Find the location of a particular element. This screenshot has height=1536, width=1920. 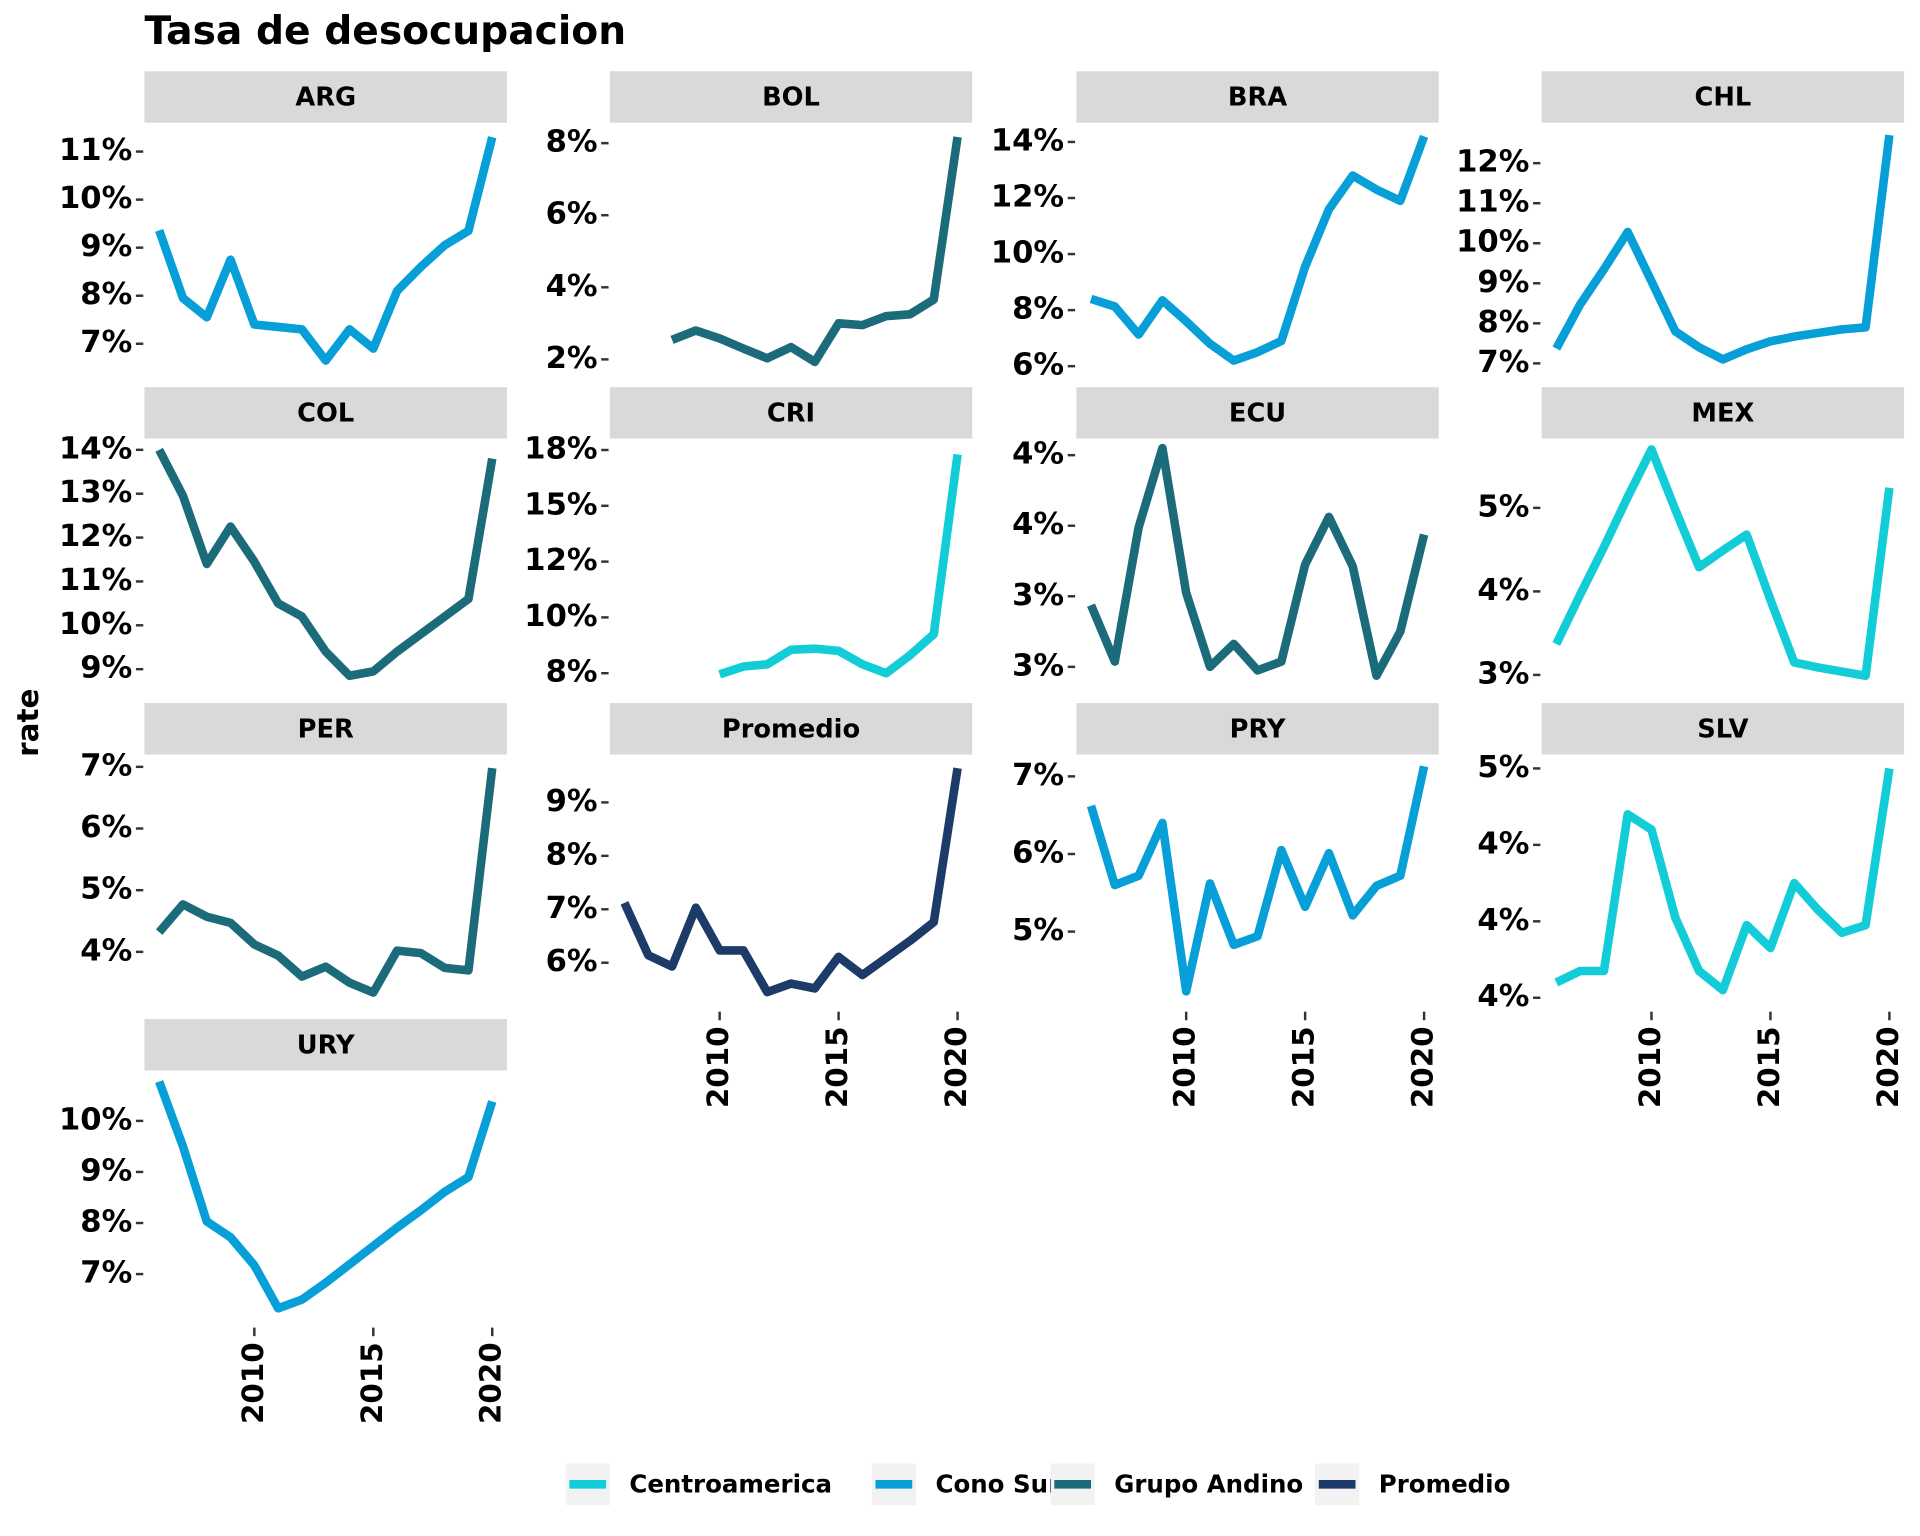

panel-title: CRI is located at coordinates (791, 414).